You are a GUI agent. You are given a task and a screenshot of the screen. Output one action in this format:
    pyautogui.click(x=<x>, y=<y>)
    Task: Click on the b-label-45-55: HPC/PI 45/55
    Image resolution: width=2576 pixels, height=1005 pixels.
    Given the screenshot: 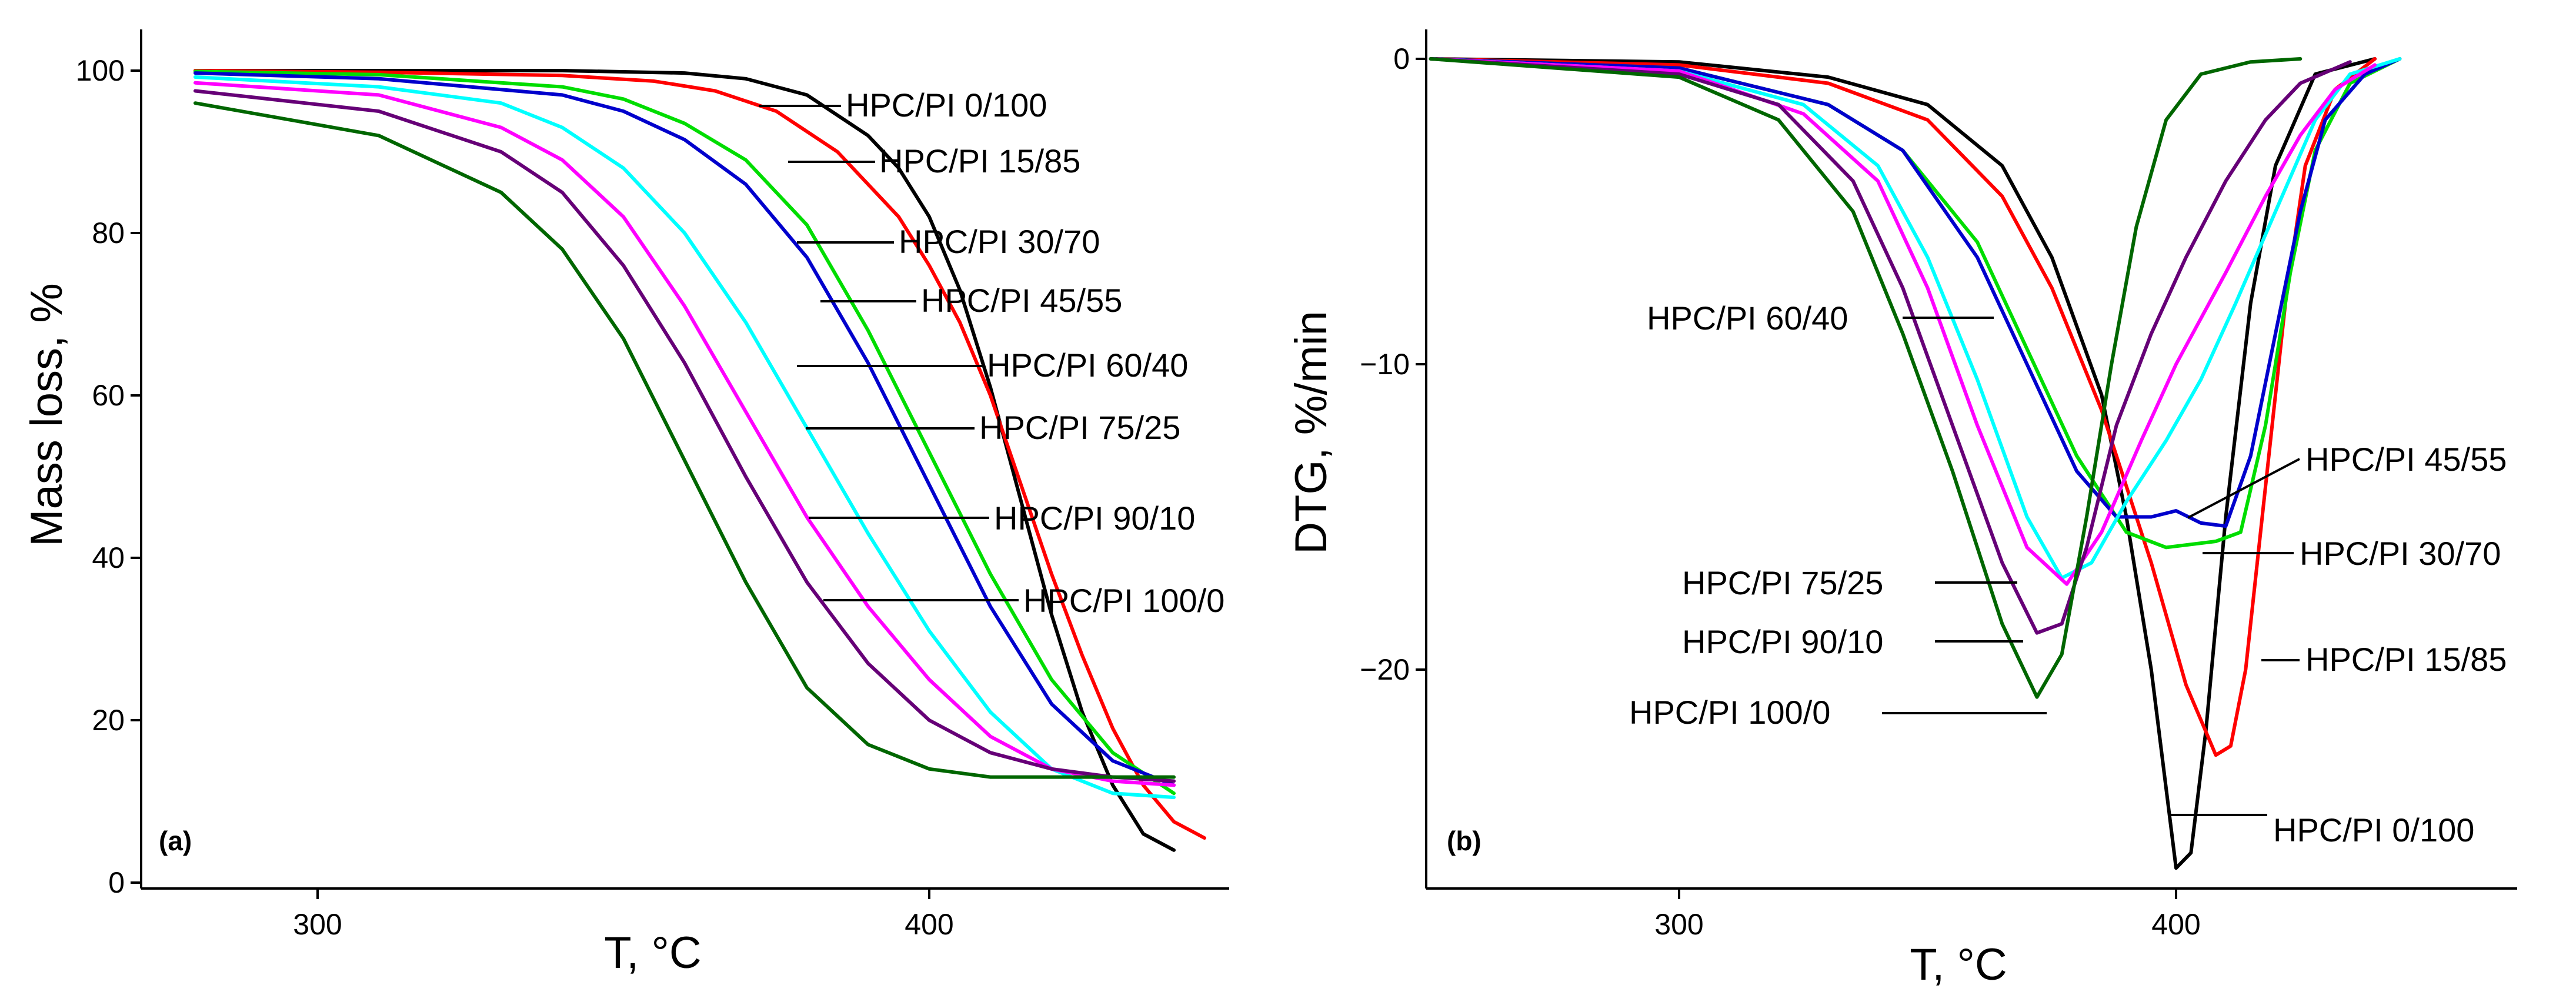 What is the action you would take?
    pyautogui.click(x=2406, y=460)
    